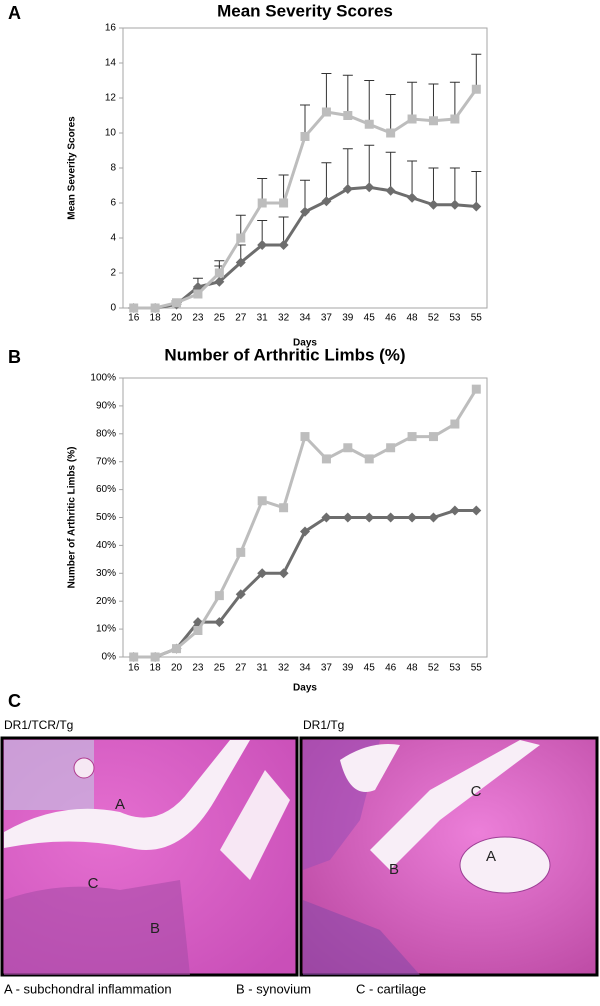 This screenshot has height=1006, width=600. Describe the element at coordinates (113, 238) in the screenshot. I see `y-tick-label: 4` at that location.